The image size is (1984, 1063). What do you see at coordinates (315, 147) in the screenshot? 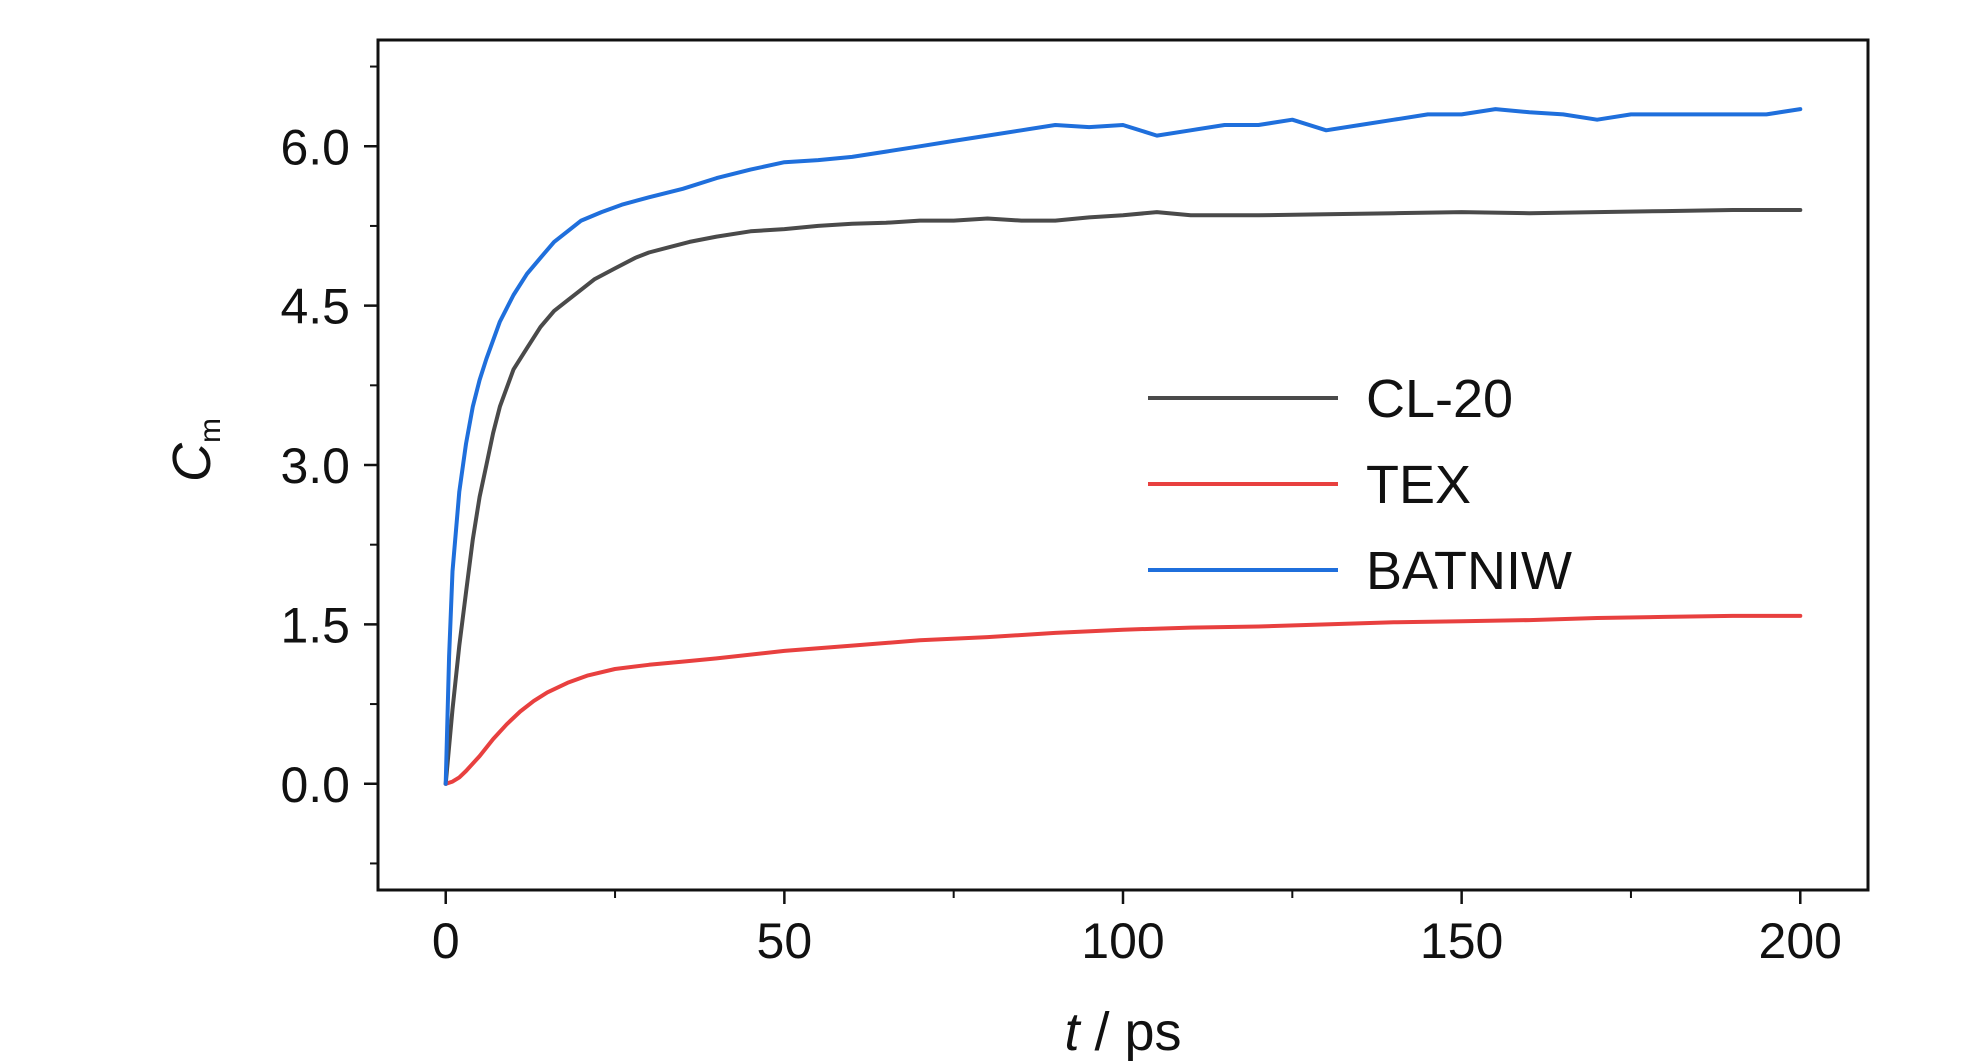
I see `y-tick-label: 6.0` at bounding box center [315, 147].